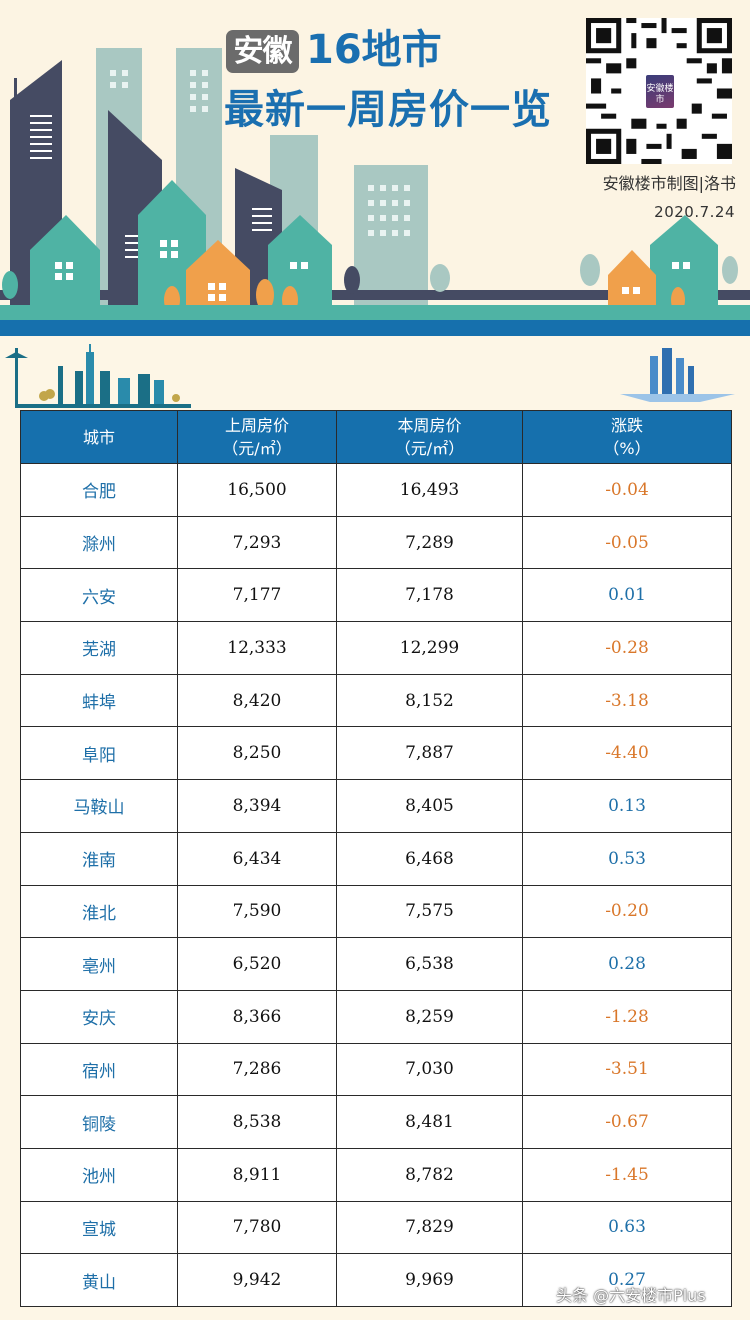 The height and width of the screenshot is (1320, 750). I want to click on credit-text: 安徽楼市制图|洛书, so click(669, 183).